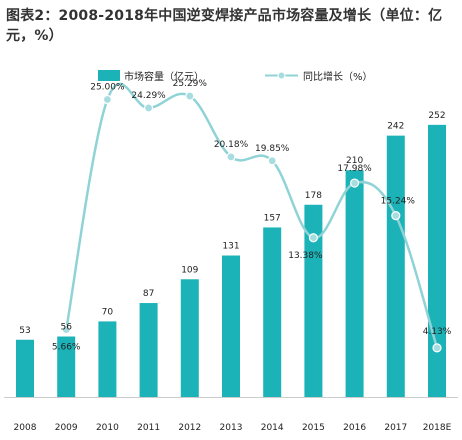 This screenshot has height=440, width=462. What do you see at coordinates (66, 348) in the screenshot?
I see `growth-value-label: 5.66%` at bounding box center [66, 348].